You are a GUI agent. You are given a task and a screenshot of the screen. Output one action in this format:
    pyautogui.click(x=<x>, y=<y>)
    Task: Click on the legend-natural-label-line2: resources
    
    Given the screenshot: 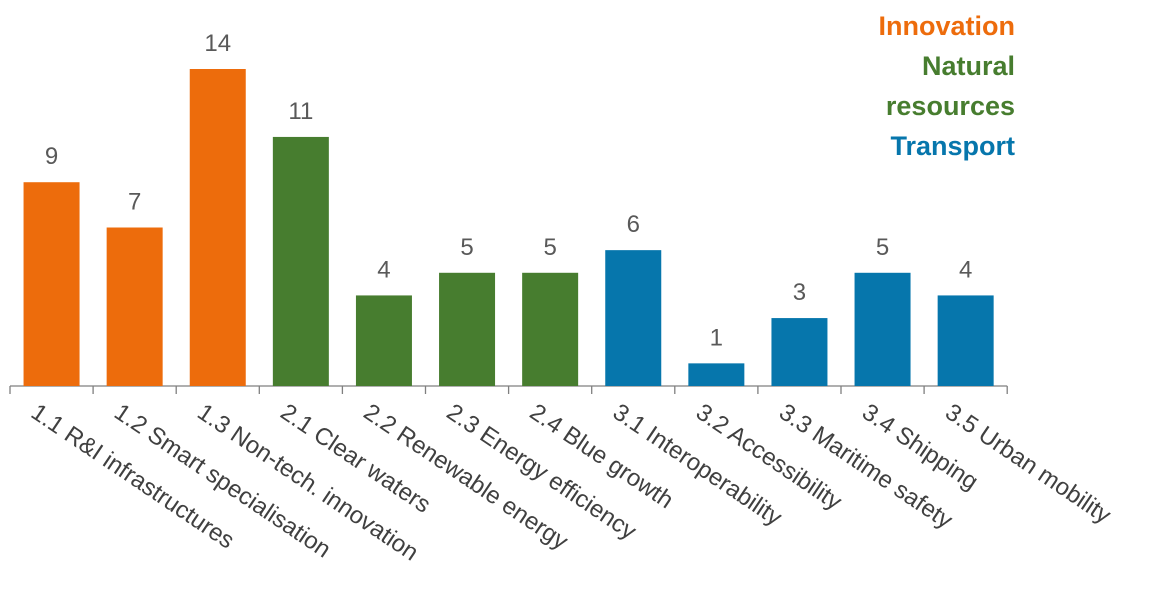 What is the action you would take?
    pyautogui.click(x=950, y=106)
    